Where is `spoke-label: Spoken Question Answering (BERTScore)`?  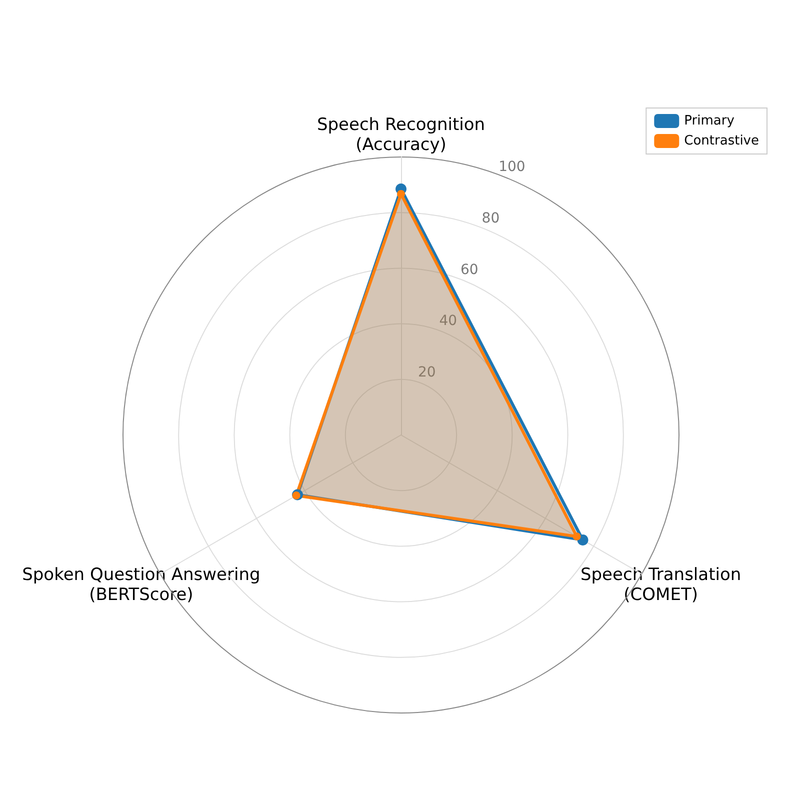 spoke-label: Spoken Question Answering (BERTScore) is located at coordinates (141, 585).